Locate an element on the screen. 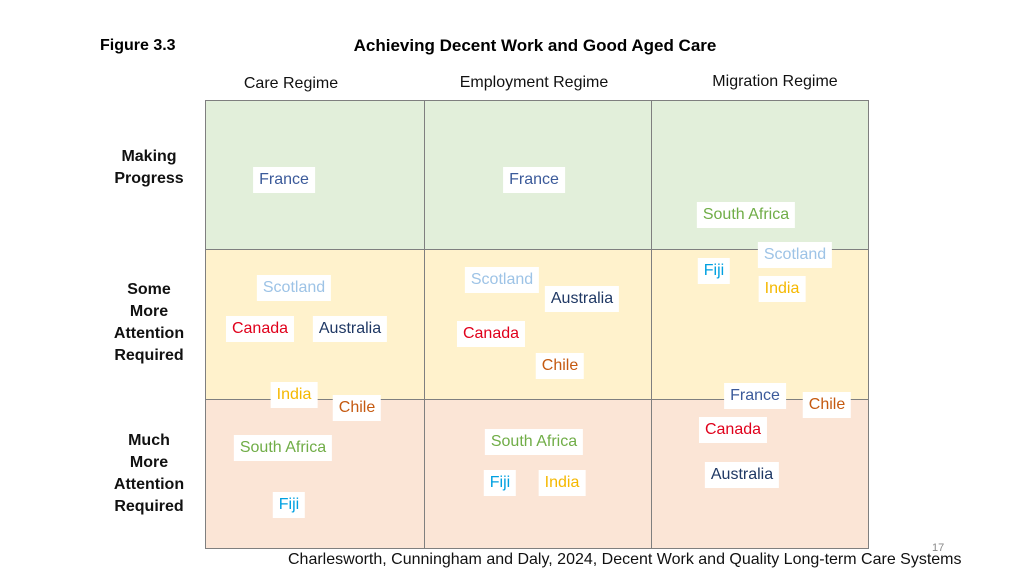 The width and height of the screenshot is (1024, 575). column-header: Employment Regime is located at coordinates (534, 82).